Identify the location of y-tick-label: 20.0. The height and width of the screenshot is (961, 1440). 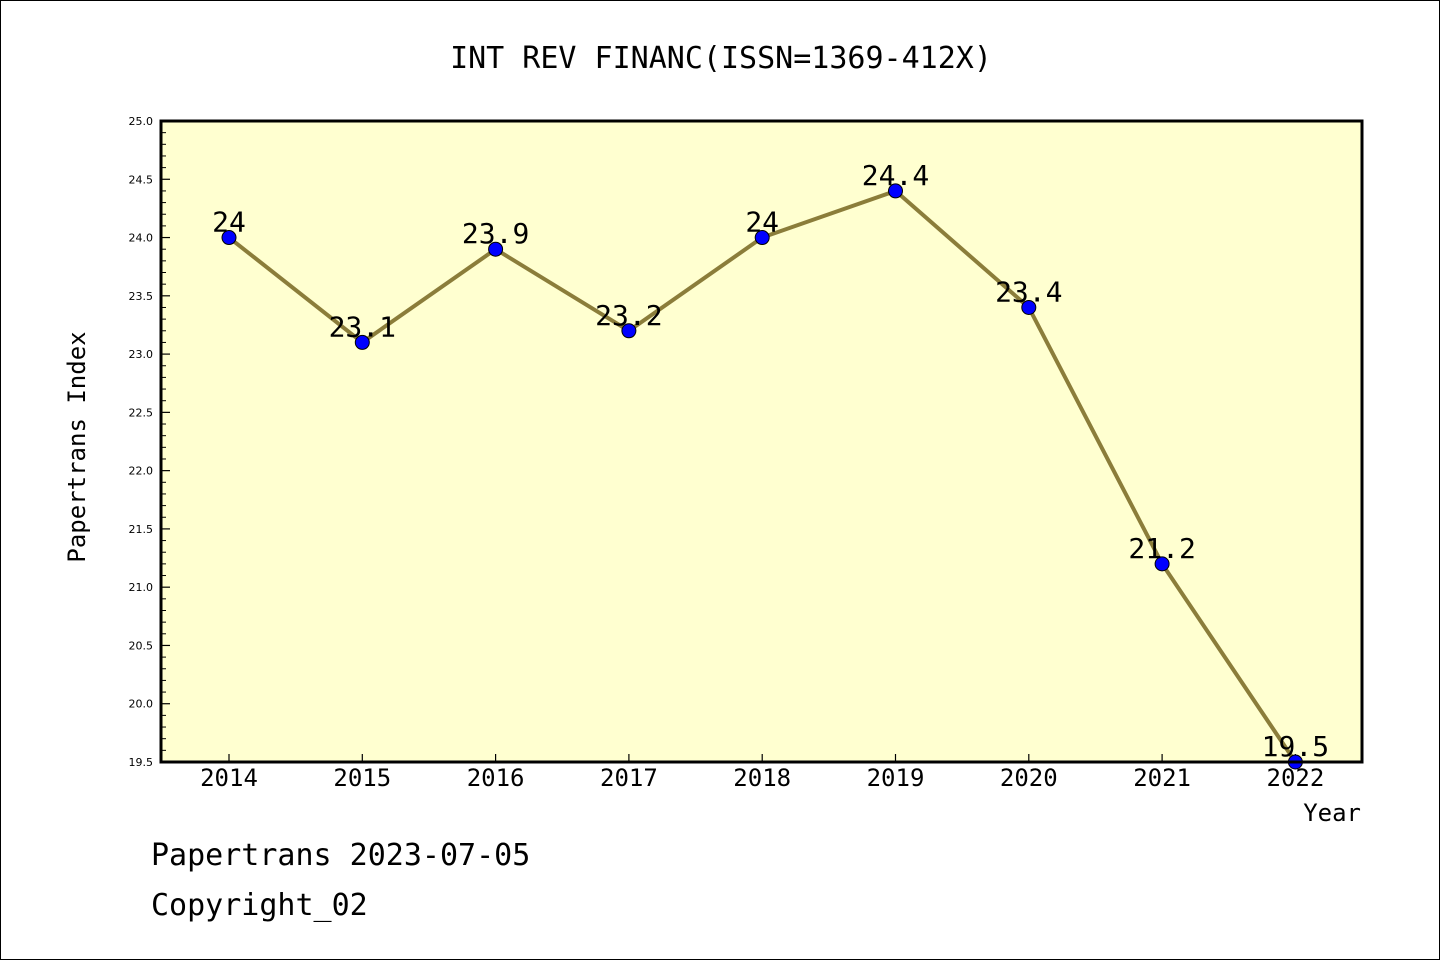
(141, 704).